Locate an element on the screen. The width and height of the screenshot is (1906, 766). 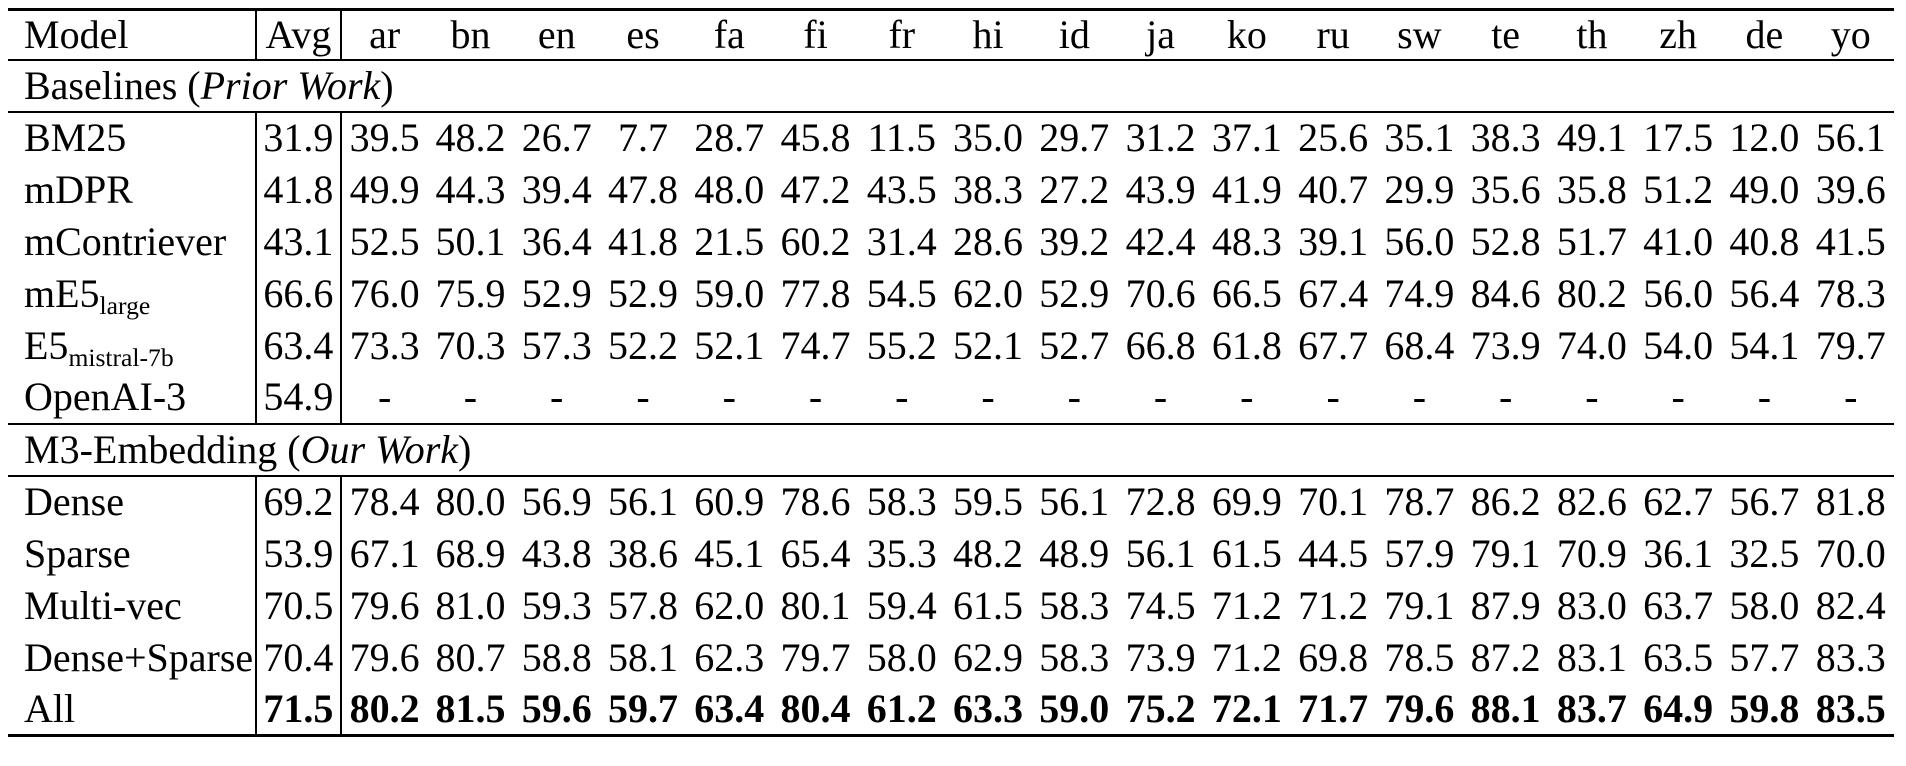
value-cell: 21.5 is located at coordinates (729, 241).